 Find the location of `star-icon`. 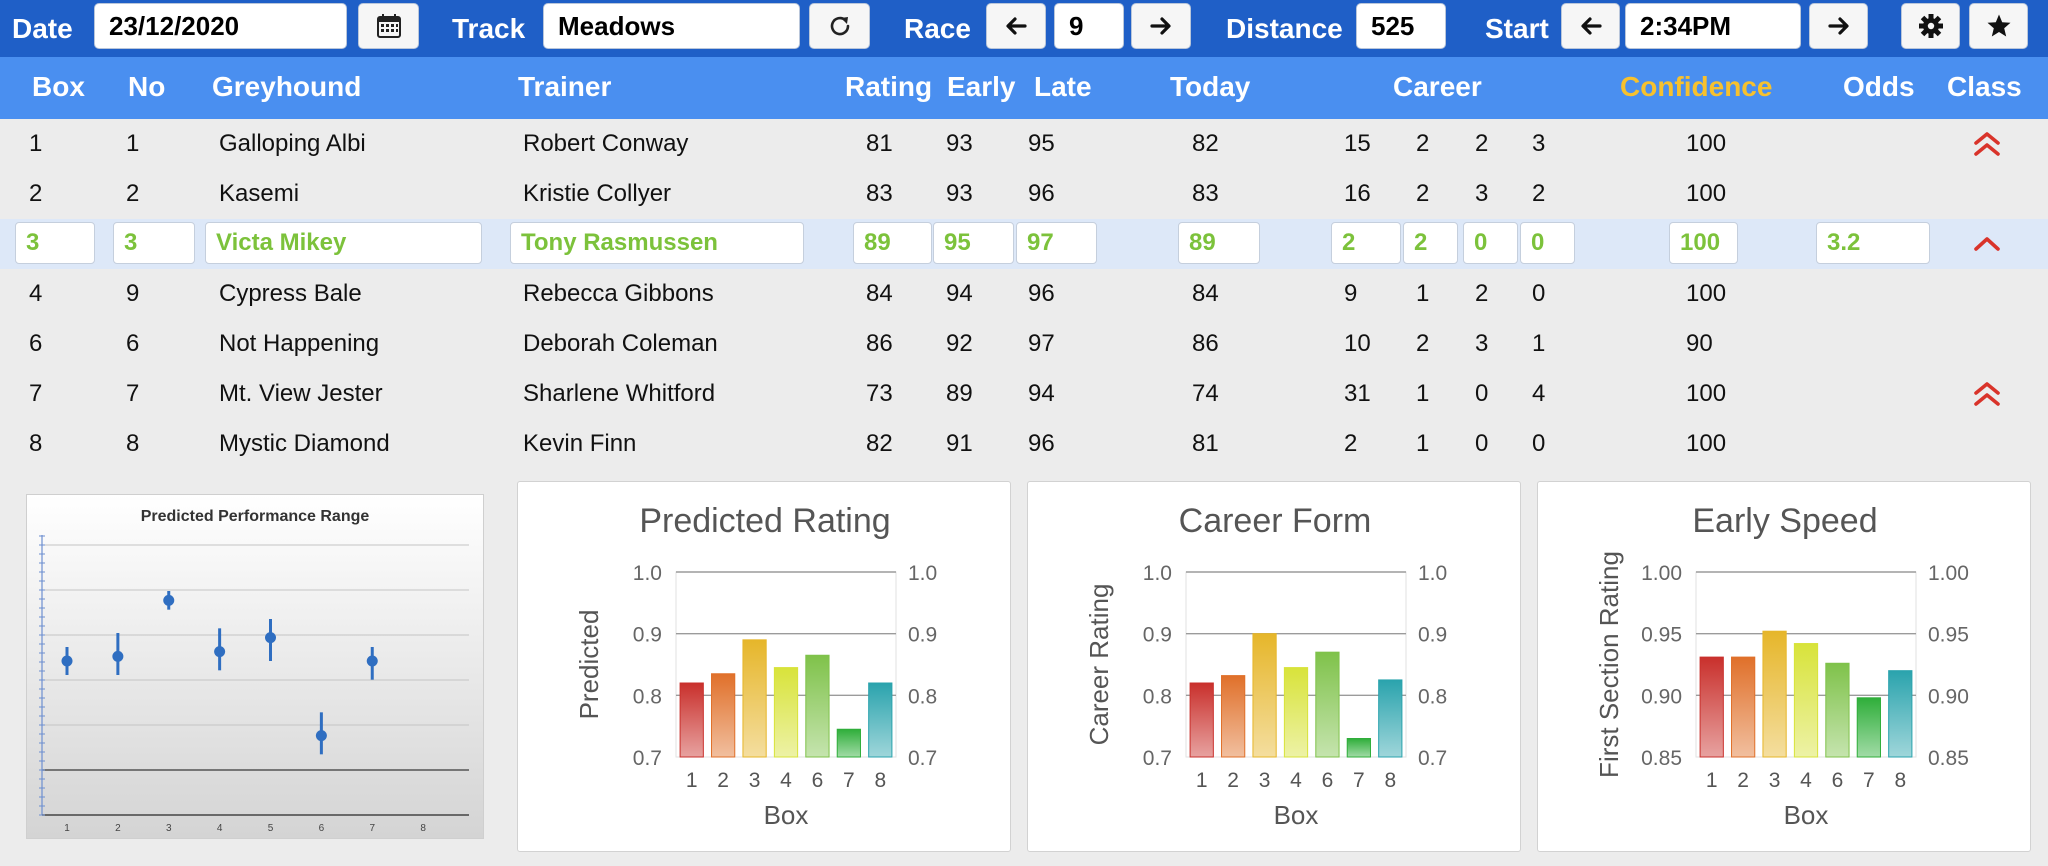

star-icon is located at coordinates (1999, 26).